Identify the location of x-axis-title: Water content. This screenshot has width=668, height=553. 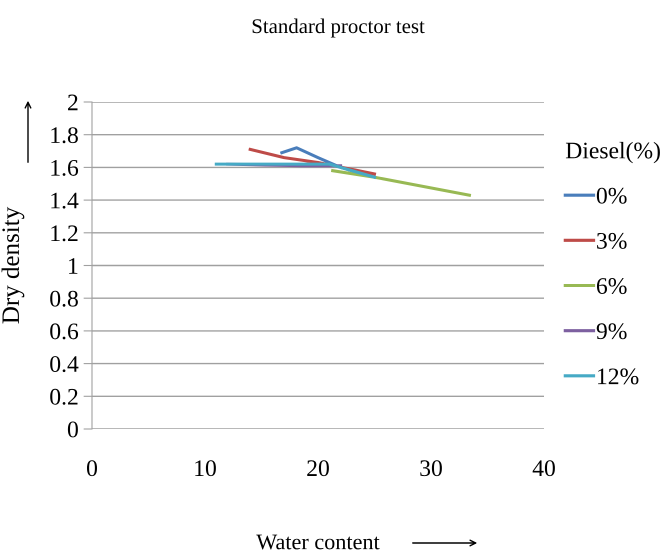
(318, 542).